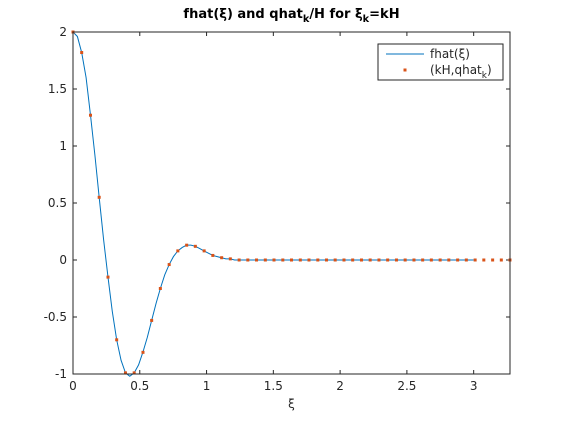  What do you see at coordinates (207, 386) in the screenshot?
I see `x-tick-label: 1` at bounding box center [207, 386].